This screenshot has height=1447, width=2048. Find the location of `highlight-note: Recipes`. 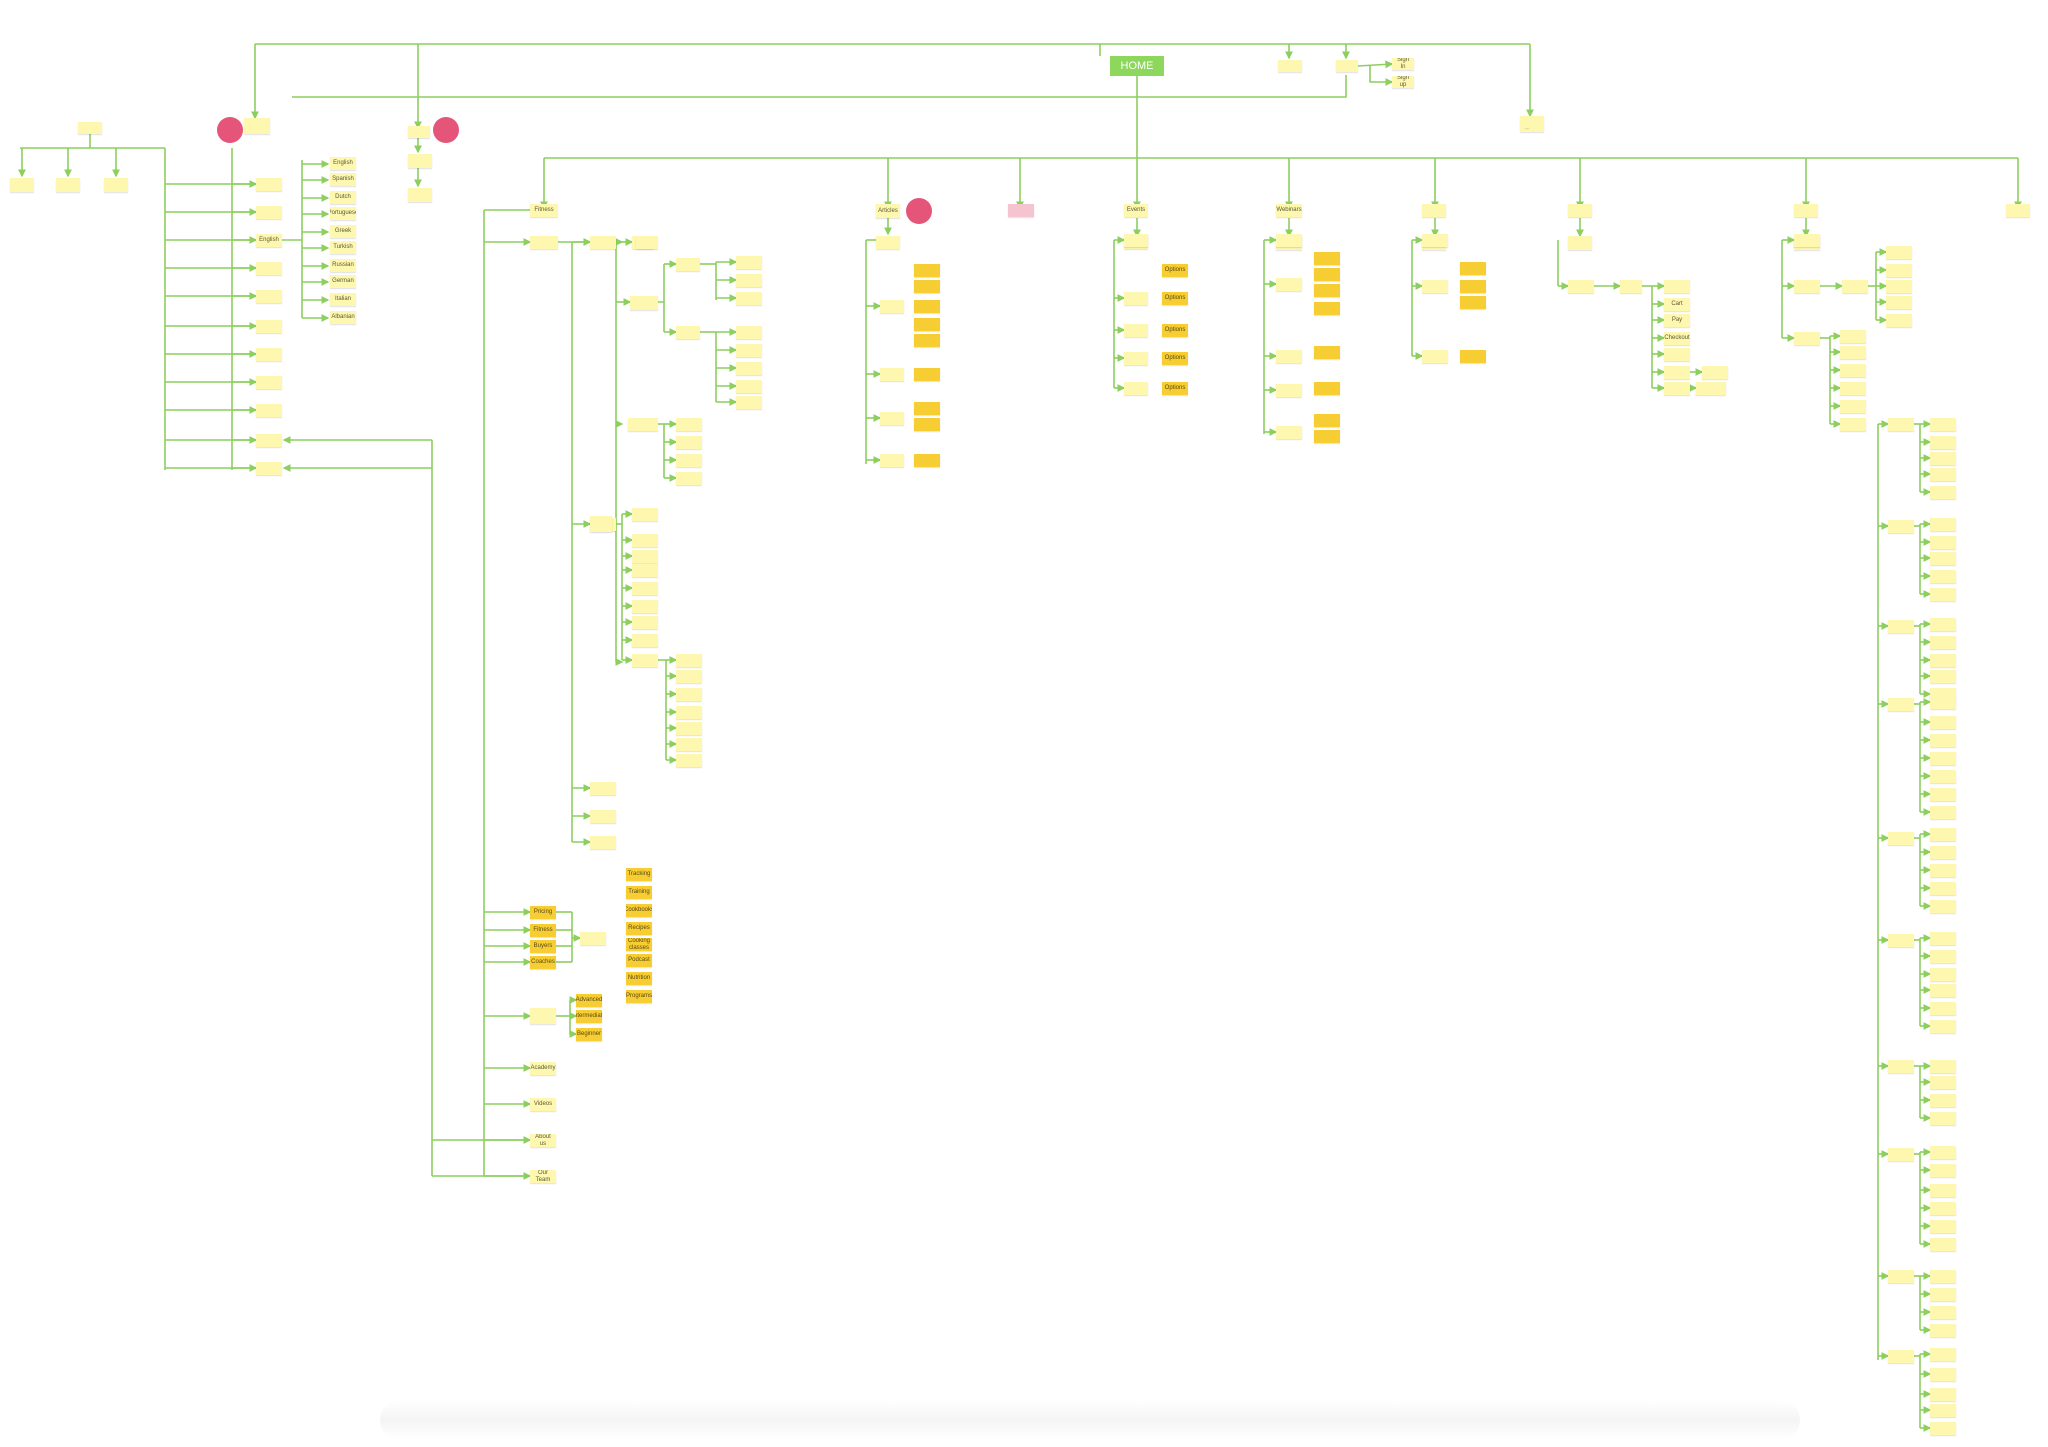

highlight-note: Recipes is located at coordinates (639, 928).